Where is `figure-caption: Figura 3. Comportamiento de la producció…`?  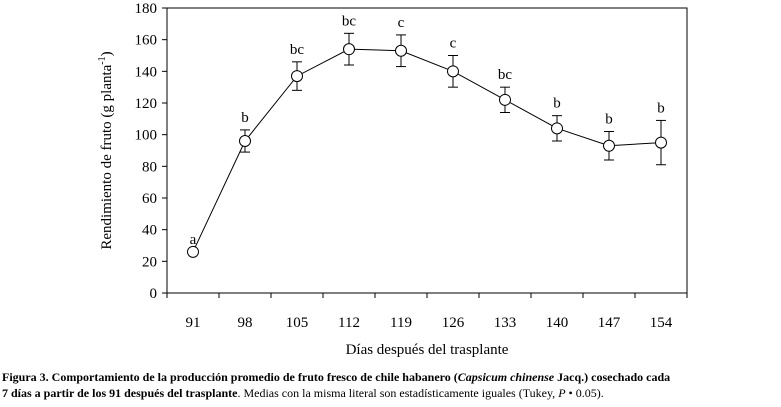 figure-caption: Figura 3. Comportamiento de la producció… is located at coordinates (391, 385).